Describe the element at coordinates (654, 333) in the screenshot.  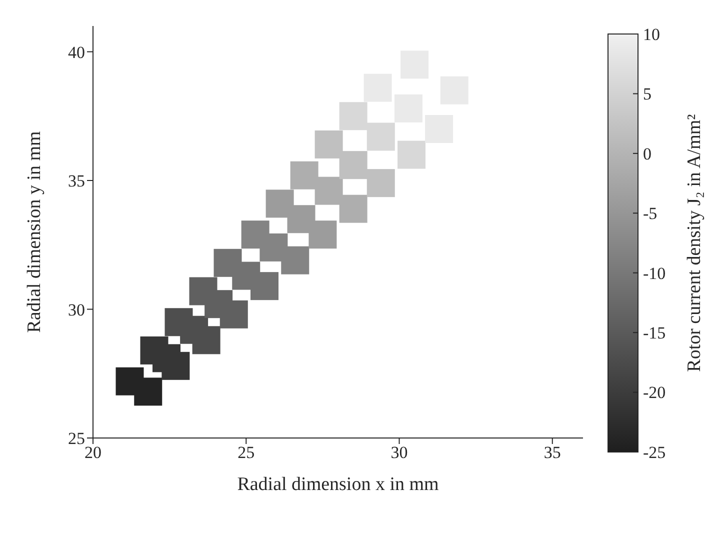
I see `color-bar-label: -15` at that location.